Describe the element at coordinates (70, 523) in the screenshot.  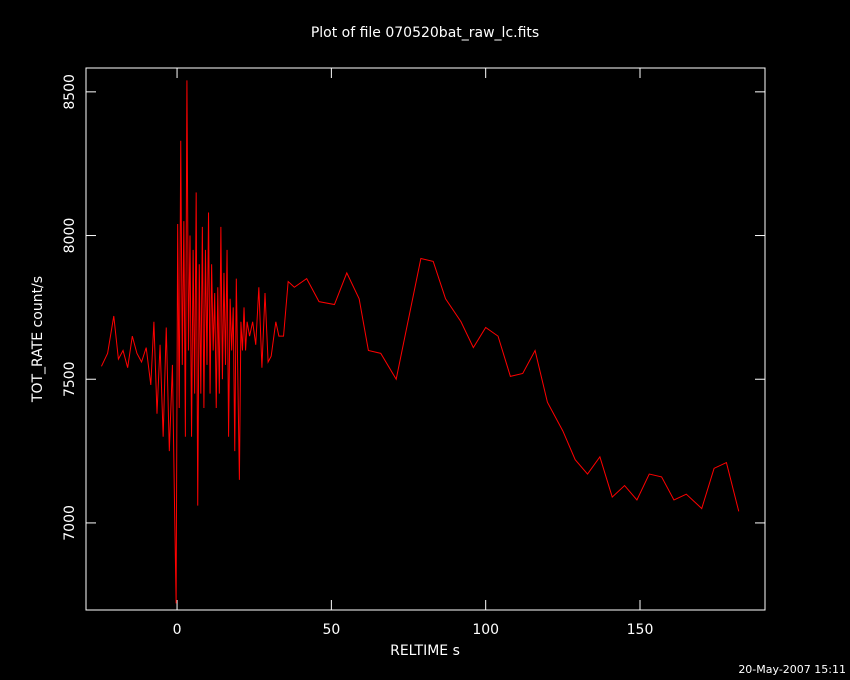
I see `y-tick-label: 7000` at that location.